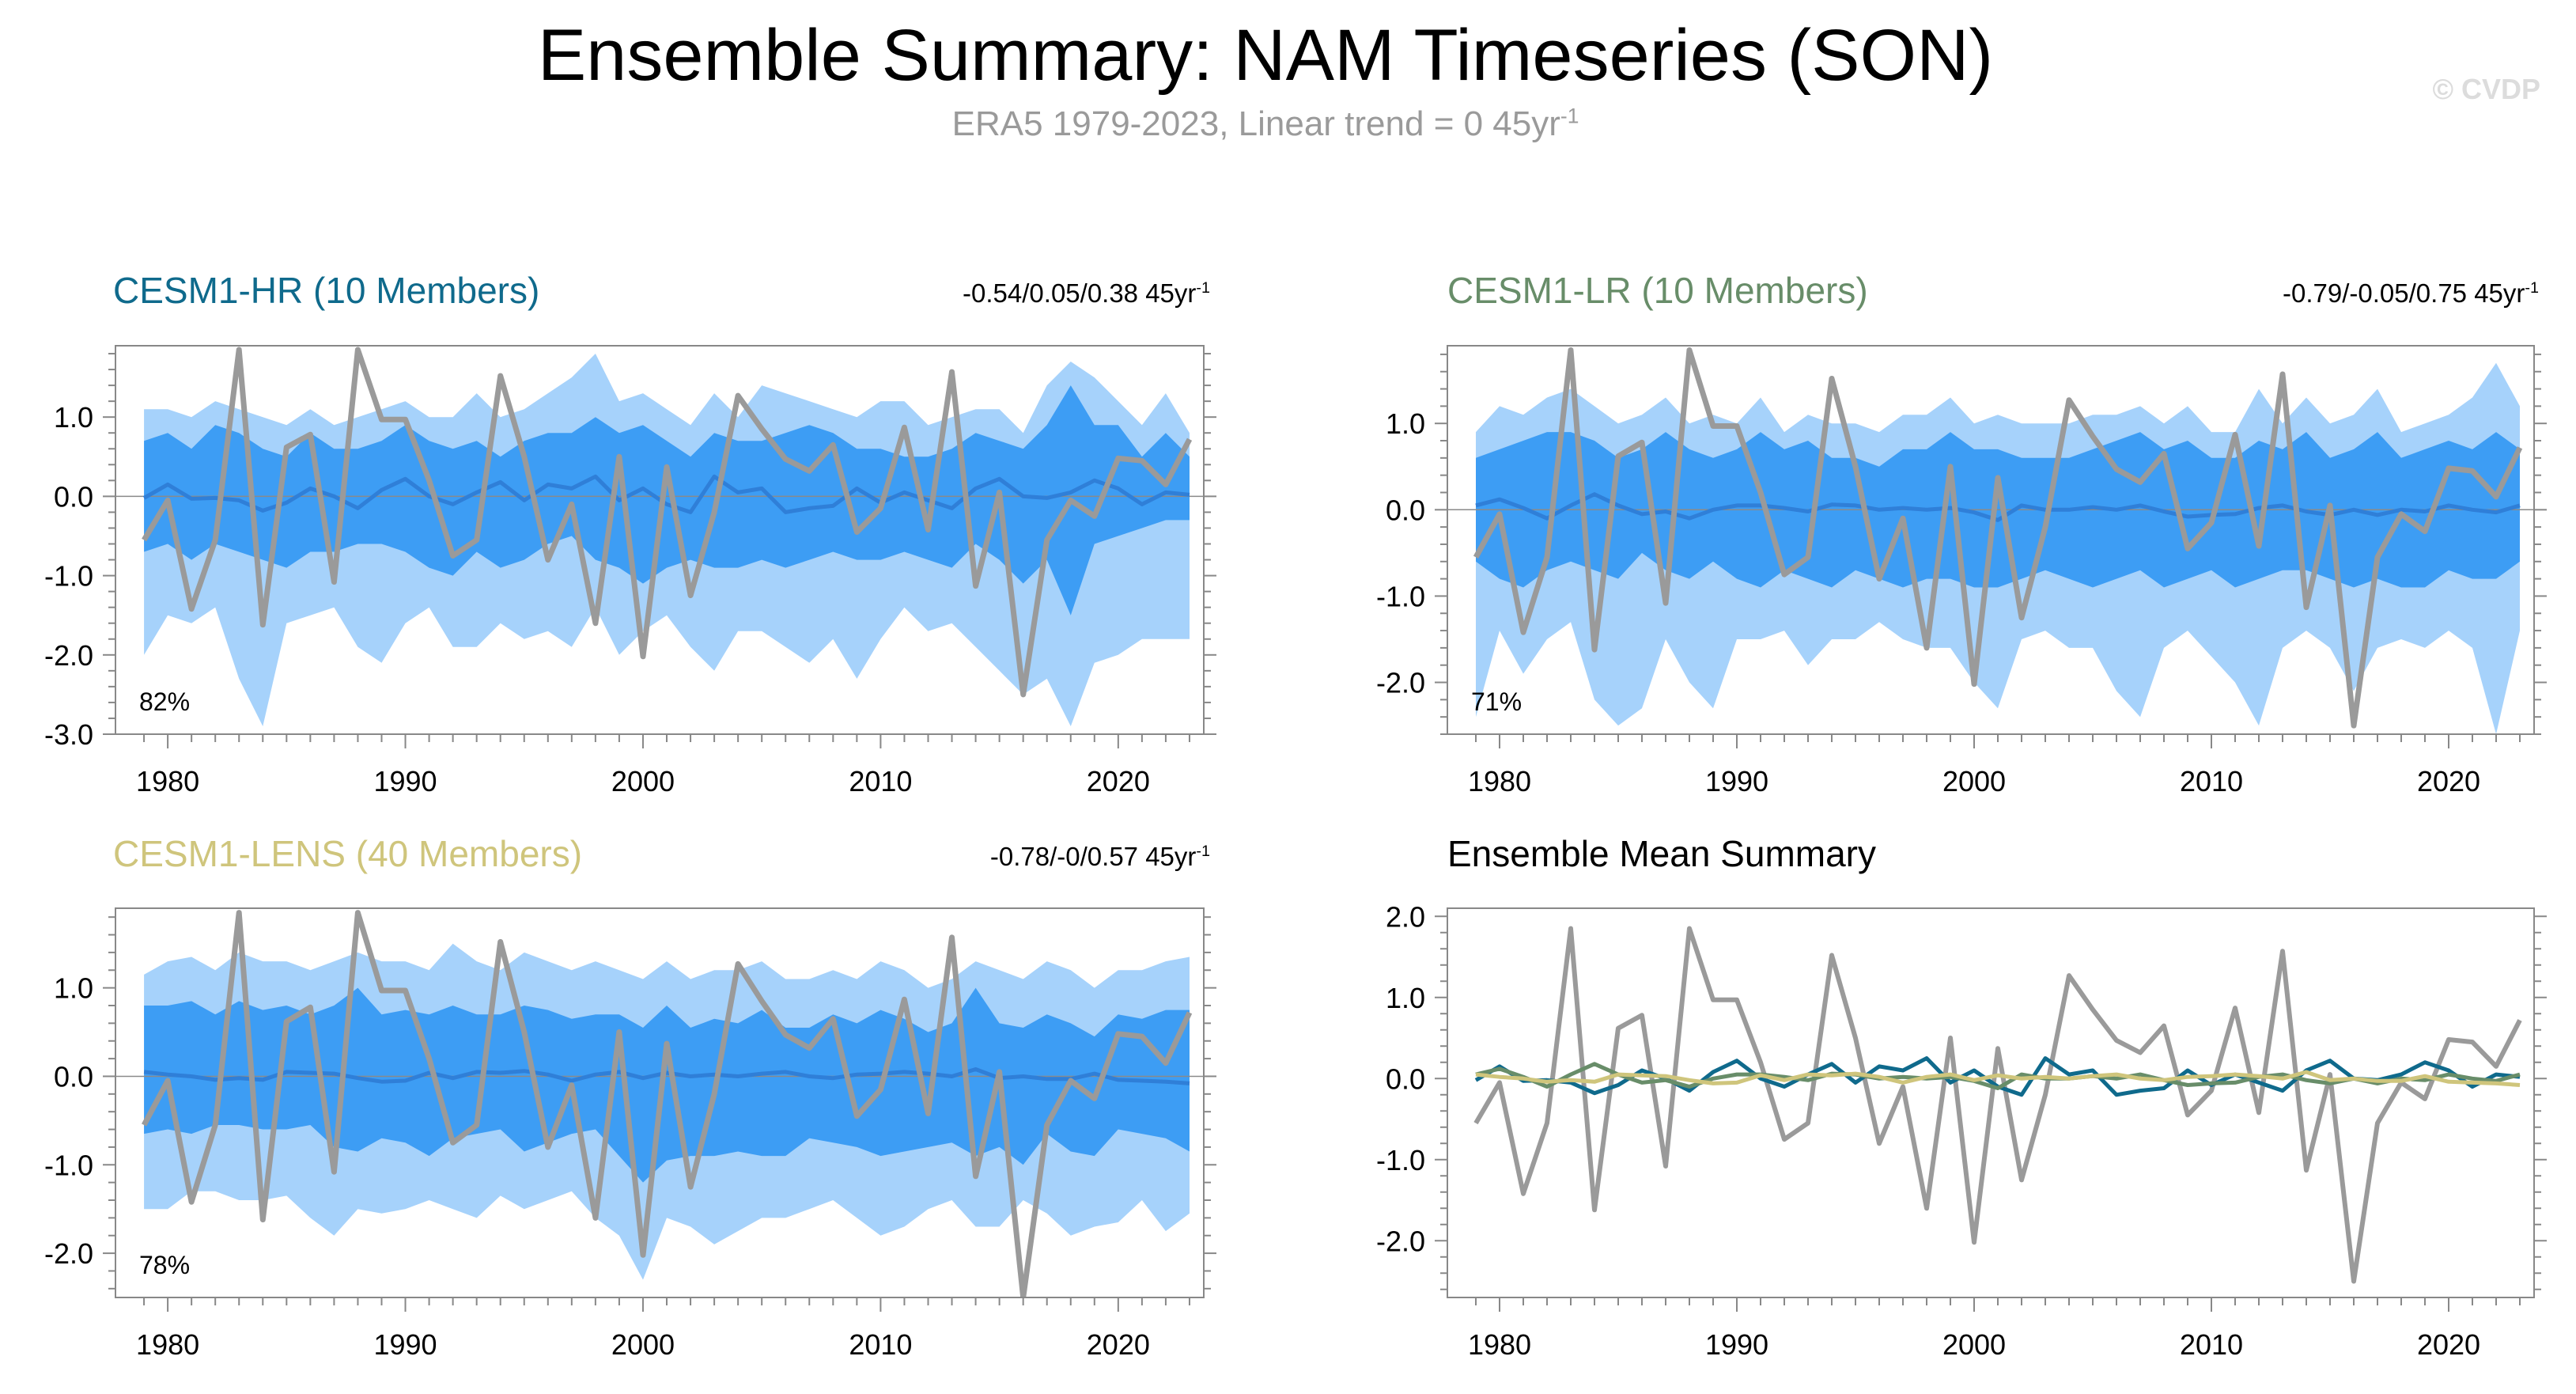  What do you see at coordinates (405, 1344) in the screenshot?
I see `xtick-label-lens: 1990` at bounding box center [405, 1344].